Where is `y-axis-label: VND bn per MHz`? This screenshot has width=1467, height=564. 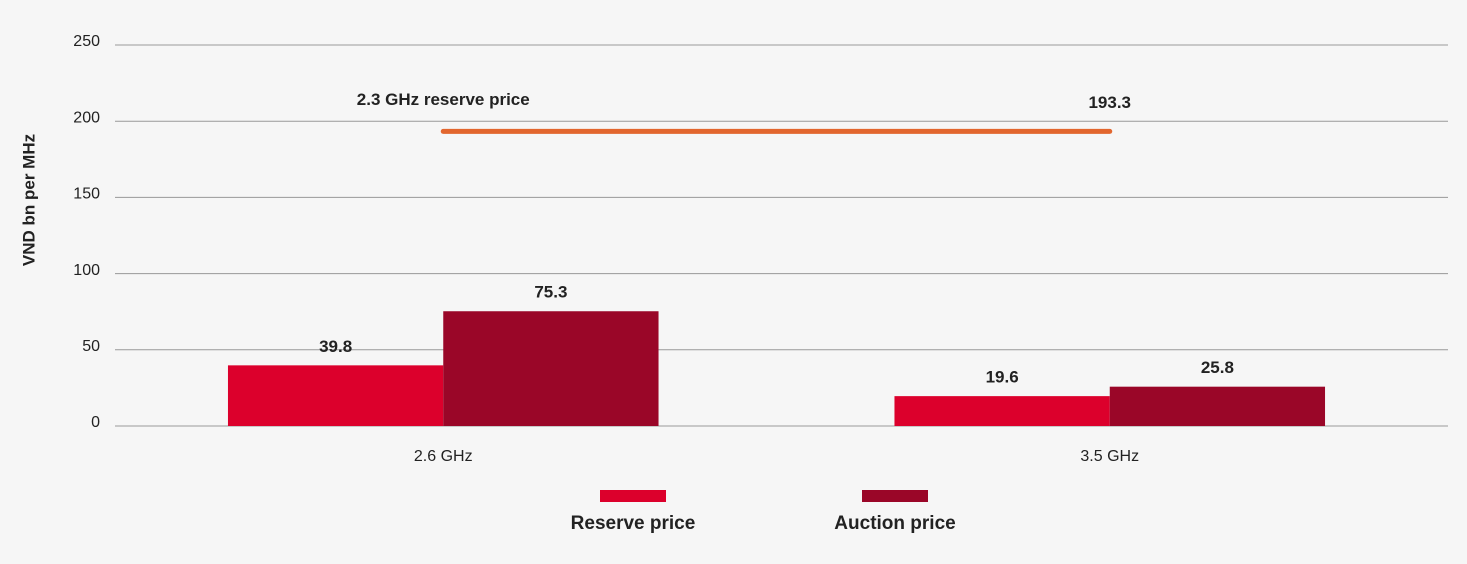 y-axis-label: VND bn per MHz is located at coordinates (28, 200).